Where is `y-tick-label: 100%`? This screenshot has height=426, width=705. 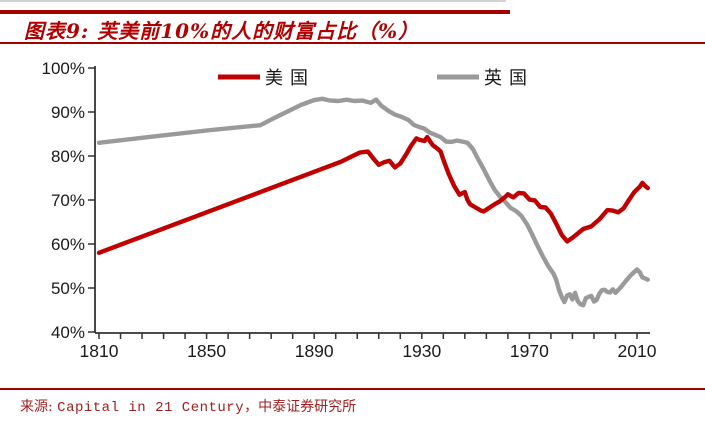
y-tick-label: 100% is located at coordinates (63, 68).